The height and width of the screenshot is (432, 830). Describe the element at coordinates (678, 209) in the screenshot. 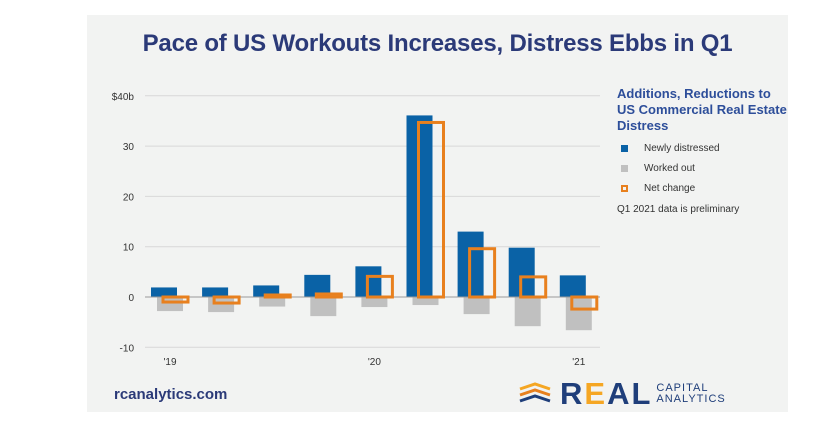

I see `chart-note: Q1 2021 data is preliminary` at that location.